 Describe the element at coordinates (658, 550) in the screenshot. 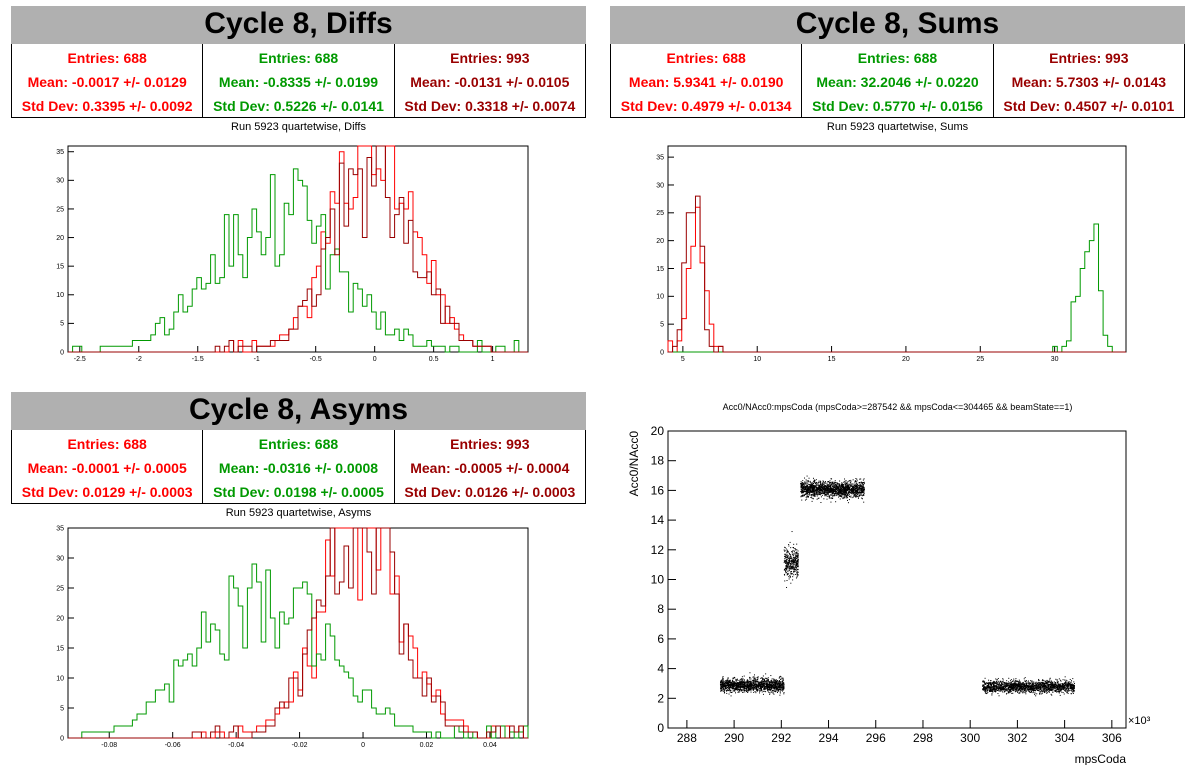

I see `y-tick-label: 12` at that location.